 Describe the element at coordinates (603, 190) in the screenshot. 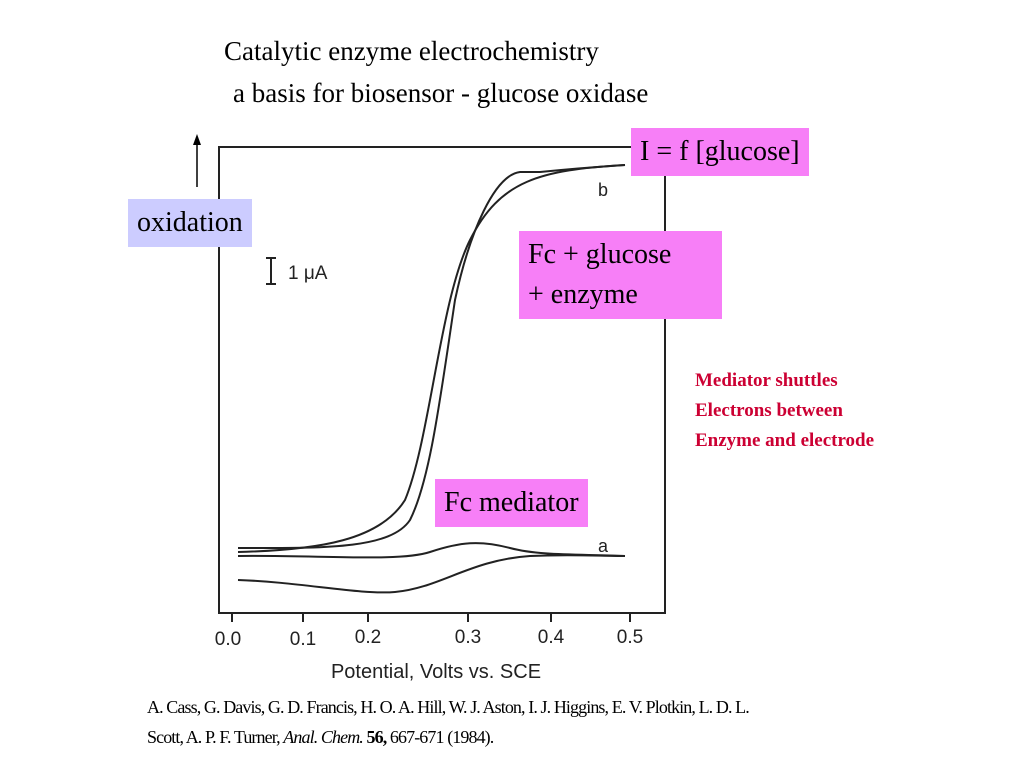

I see `curve-label: b` at that location.